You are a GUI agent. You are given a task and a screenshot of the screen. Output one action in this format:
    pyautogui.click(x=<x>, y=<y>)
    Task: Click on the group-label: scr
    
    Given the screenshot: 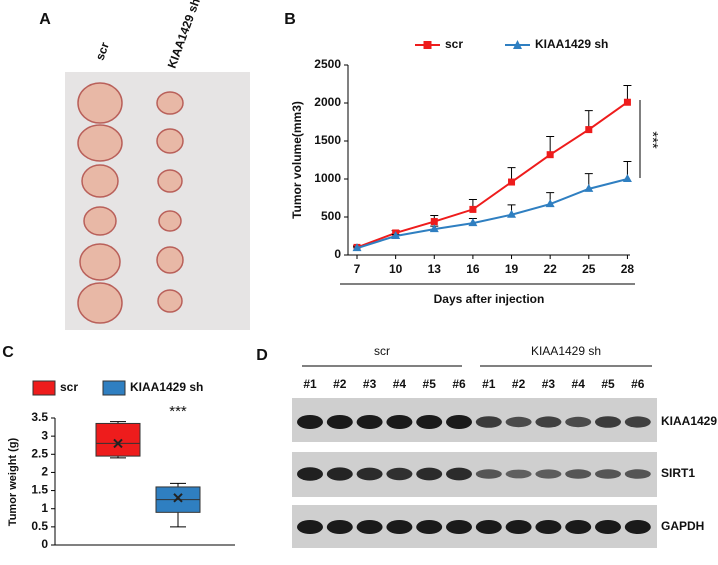 What is the action you would take?
    pyautogui.click(x=382, y=351)
    